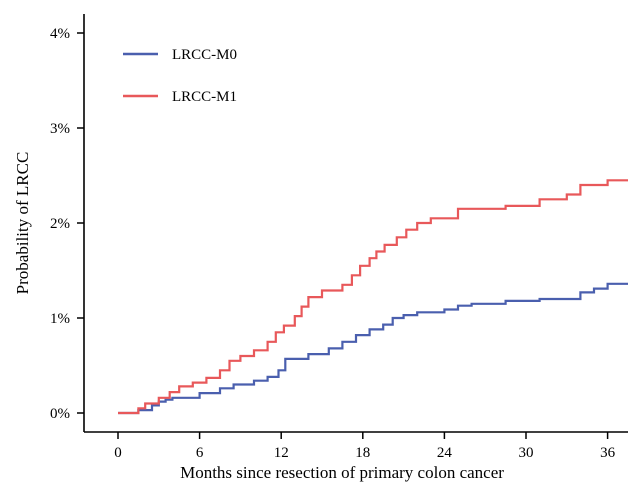 Image resolution: width=633 pixels, height=488 pixels. Describe the element at coordinates (60, 319) in the screenshot. I see `y-tick-label: 1%` at that location.